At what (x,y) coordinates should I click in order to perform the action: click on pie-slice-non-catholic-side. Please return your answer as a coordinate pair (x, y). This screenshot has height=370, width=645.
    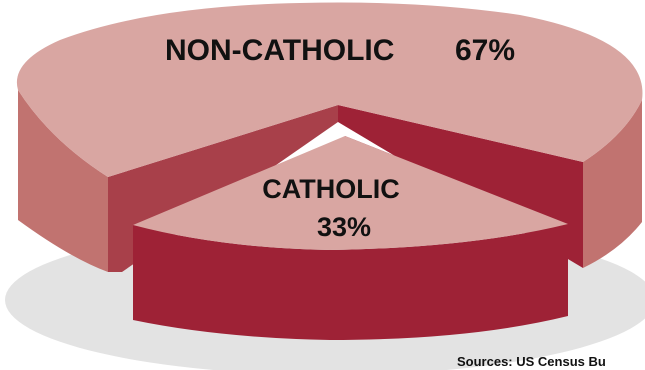
    Looking at the image, I should click on (63, 181).